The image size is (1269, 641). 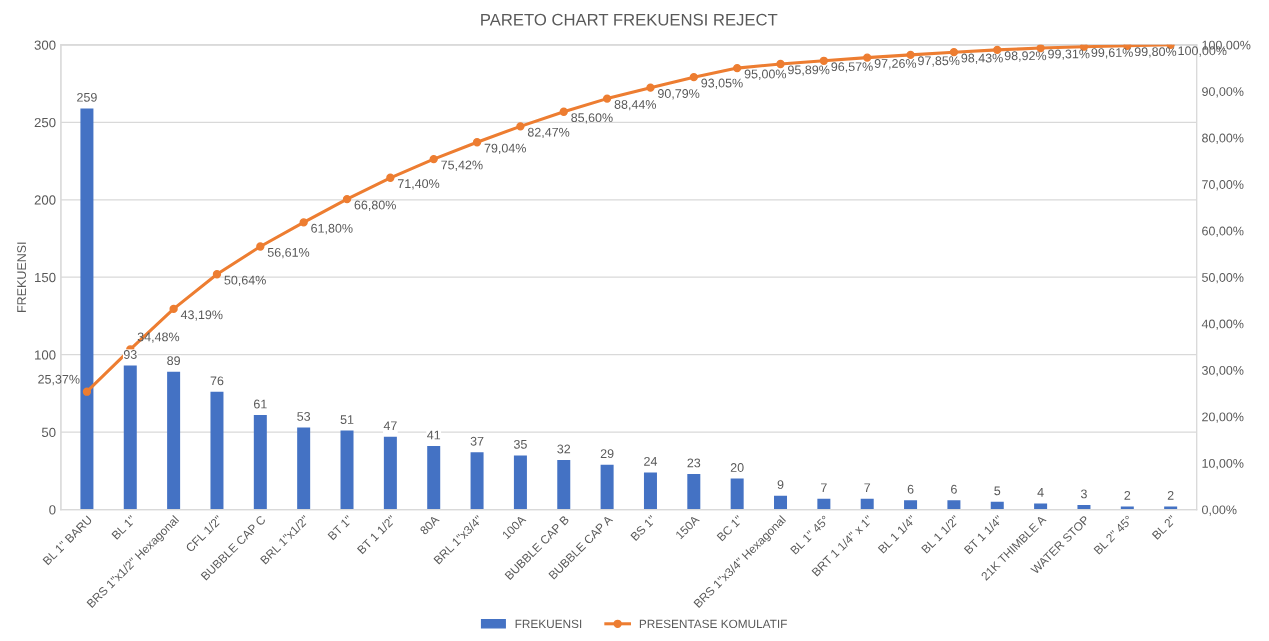 What do you see at coordinates (260, 404) in the screenshot?
I see `data-label: 61` at bounding box center [260, 404].